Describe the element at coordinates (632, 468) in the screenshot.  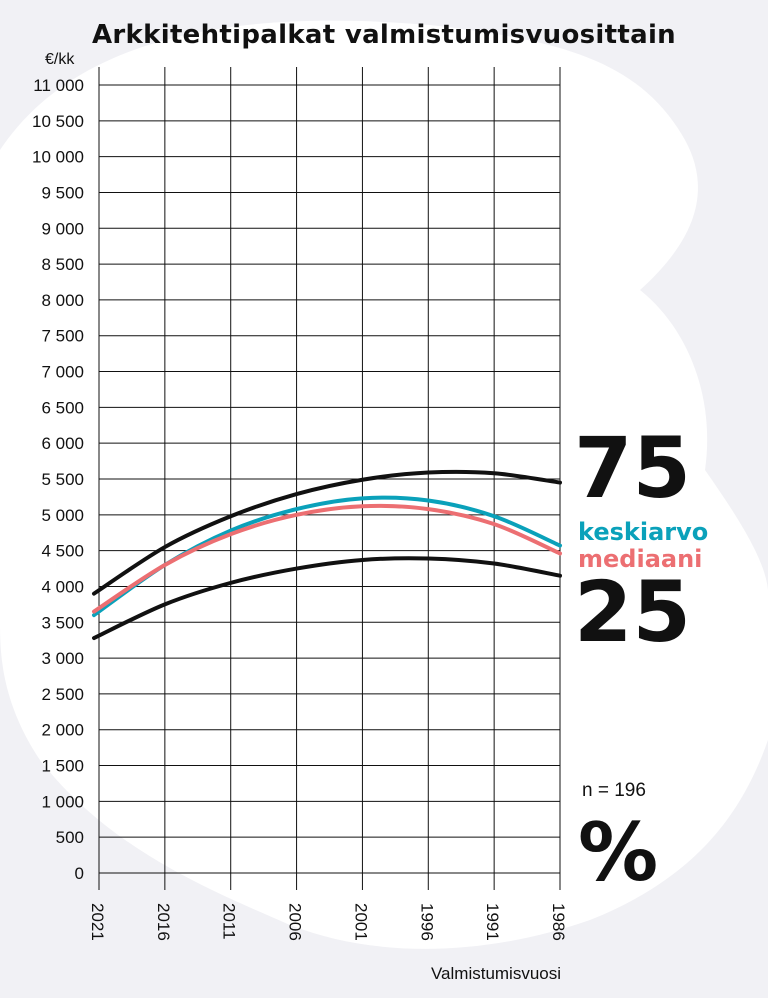
I see `p75-label: 75` at that location.